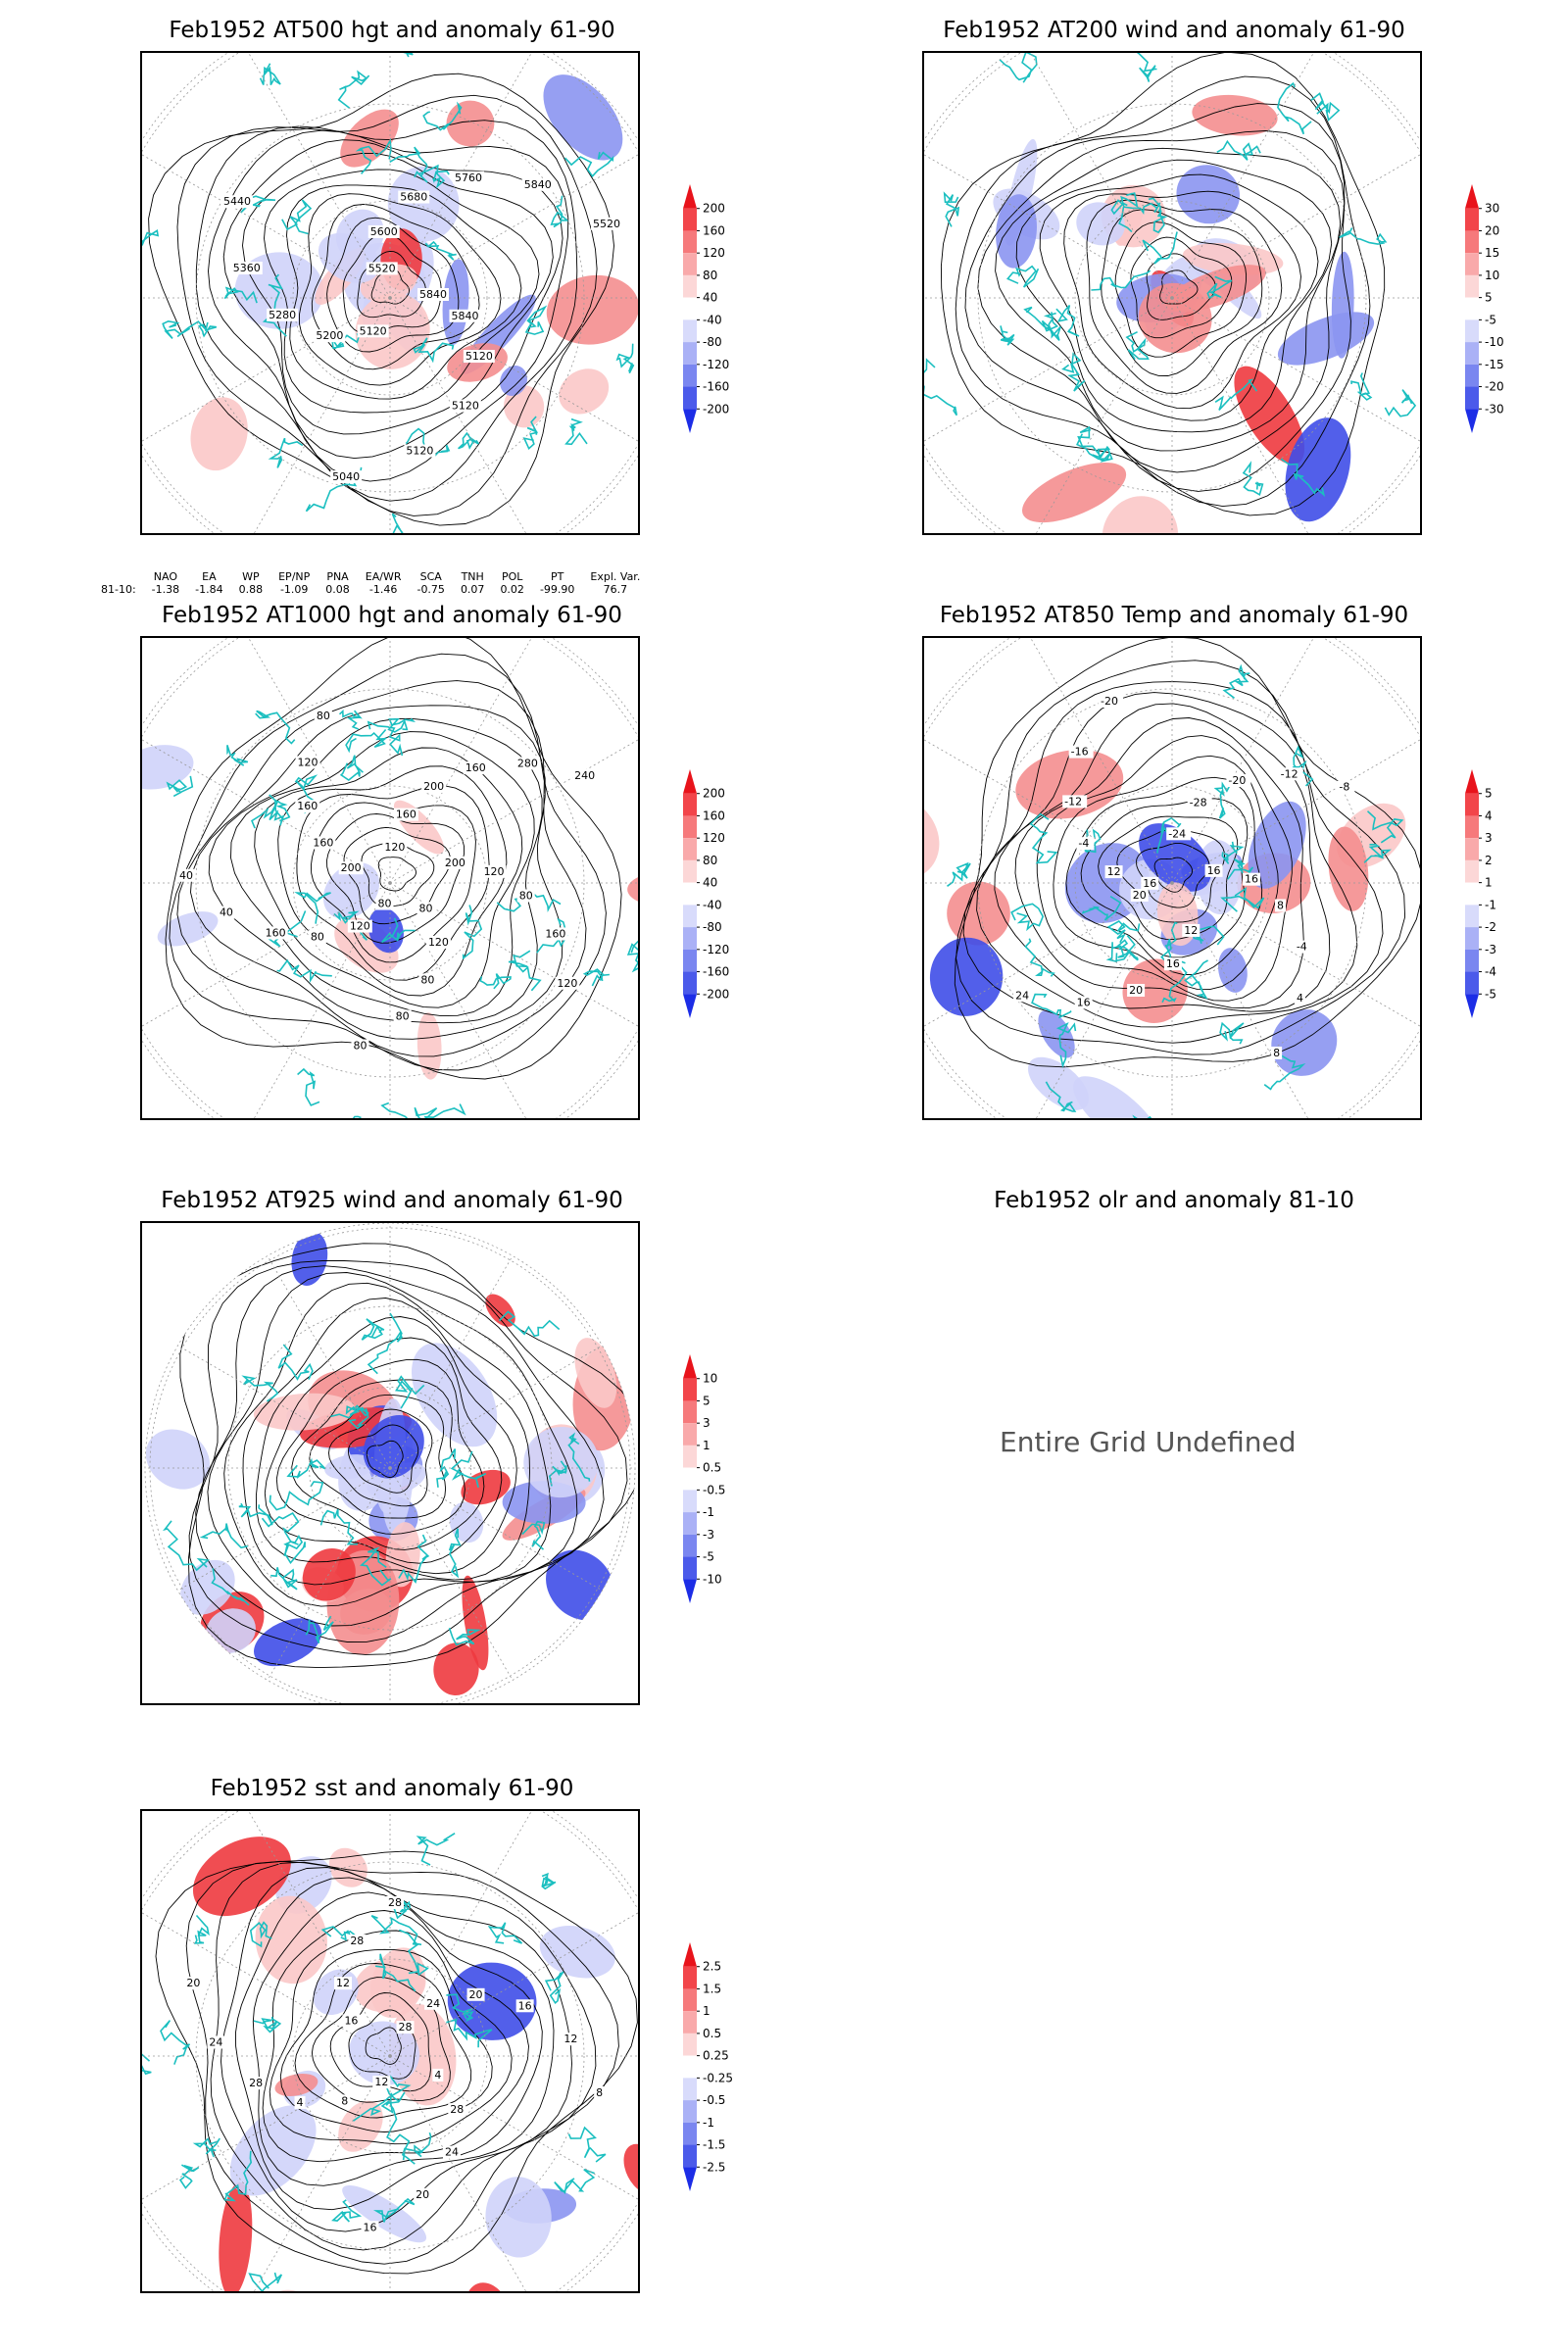 Image resolution: width=1568 pixels, height=2352 pixels. I want to click on contour-label: -4, so click(1302, 947).